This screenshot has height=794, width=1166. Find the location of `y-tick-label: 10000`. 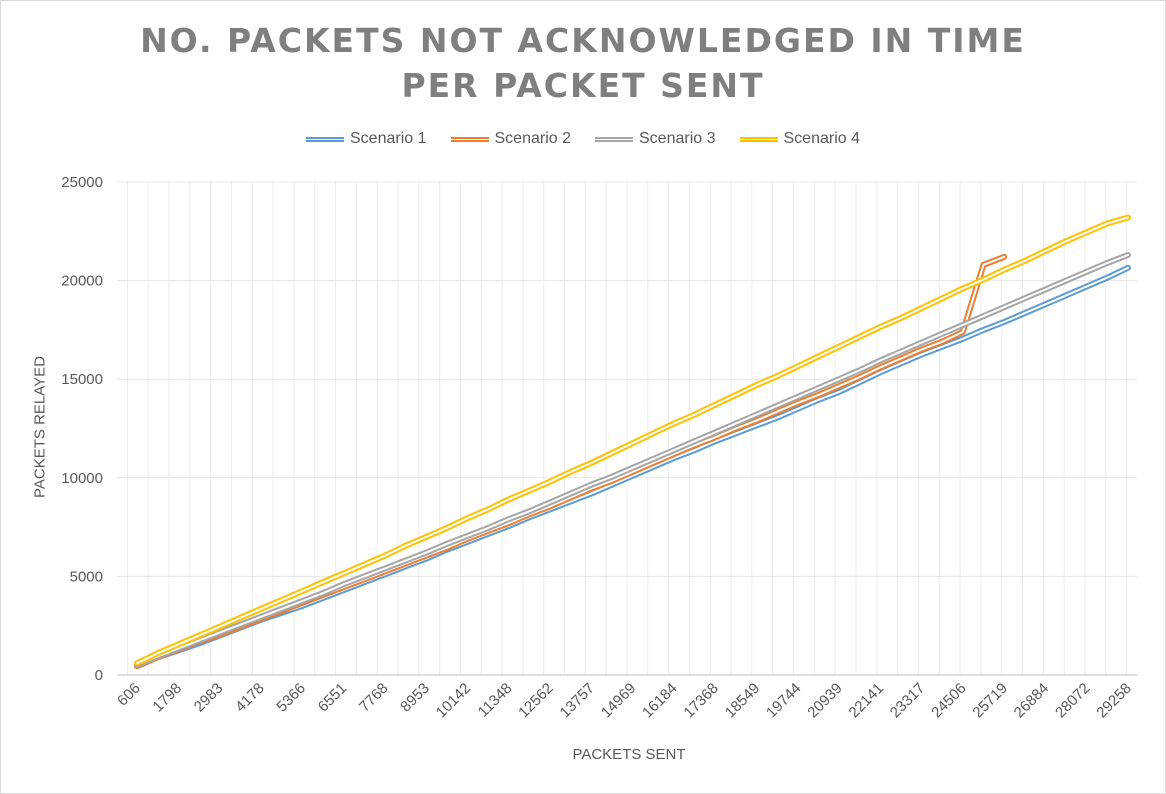

y-tick-label: 10000 is located at coordinates (82, 478).